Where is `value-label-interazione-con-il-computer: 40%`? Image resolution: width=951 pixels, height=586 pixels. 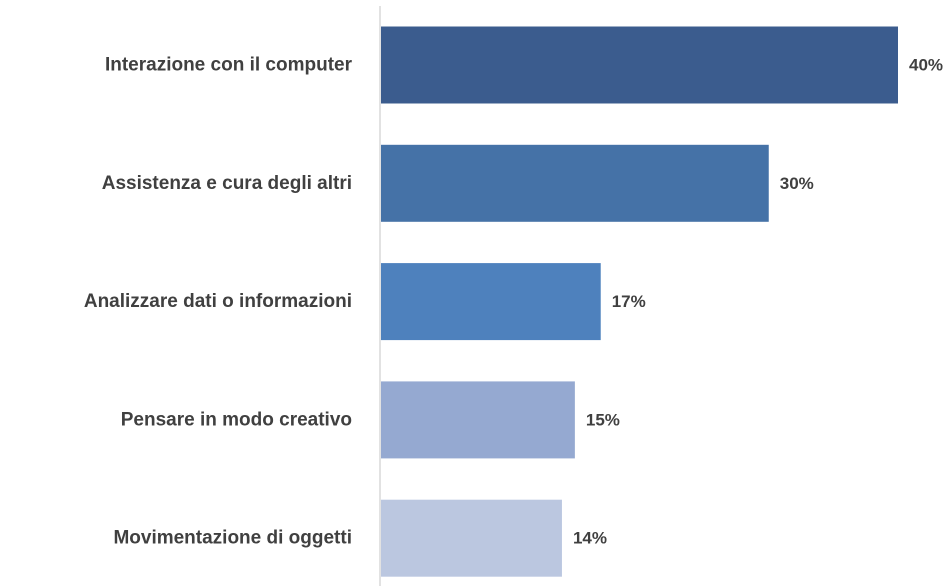 value-label-interazione-con-il-computer: 40% is located at coordinates (926, 65).